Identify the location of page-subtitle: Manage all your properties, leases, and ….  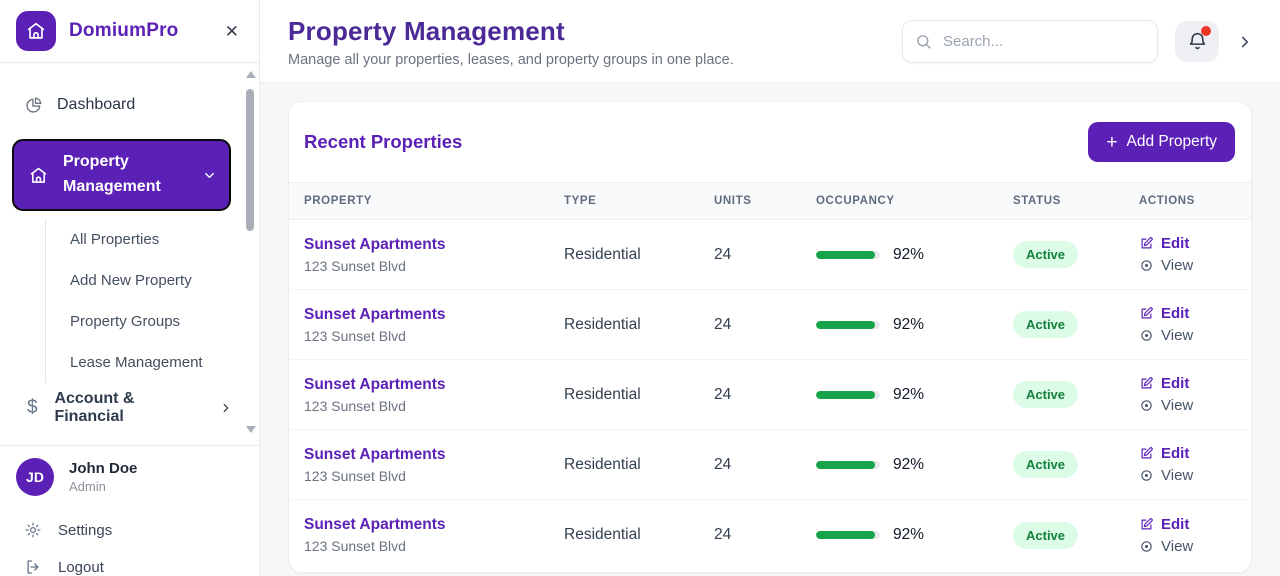
(511, 59).